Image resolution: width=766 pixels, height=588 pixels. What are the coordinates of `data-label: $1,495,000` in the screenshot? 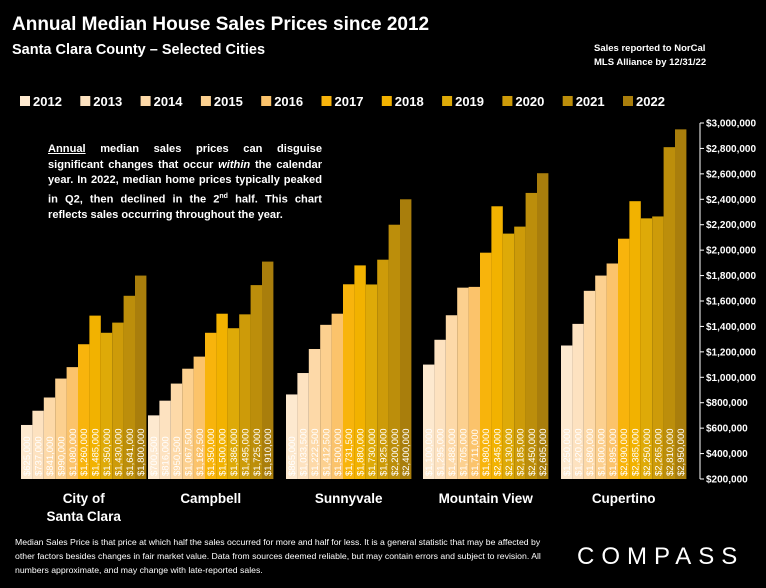 It's located at (245, 452).